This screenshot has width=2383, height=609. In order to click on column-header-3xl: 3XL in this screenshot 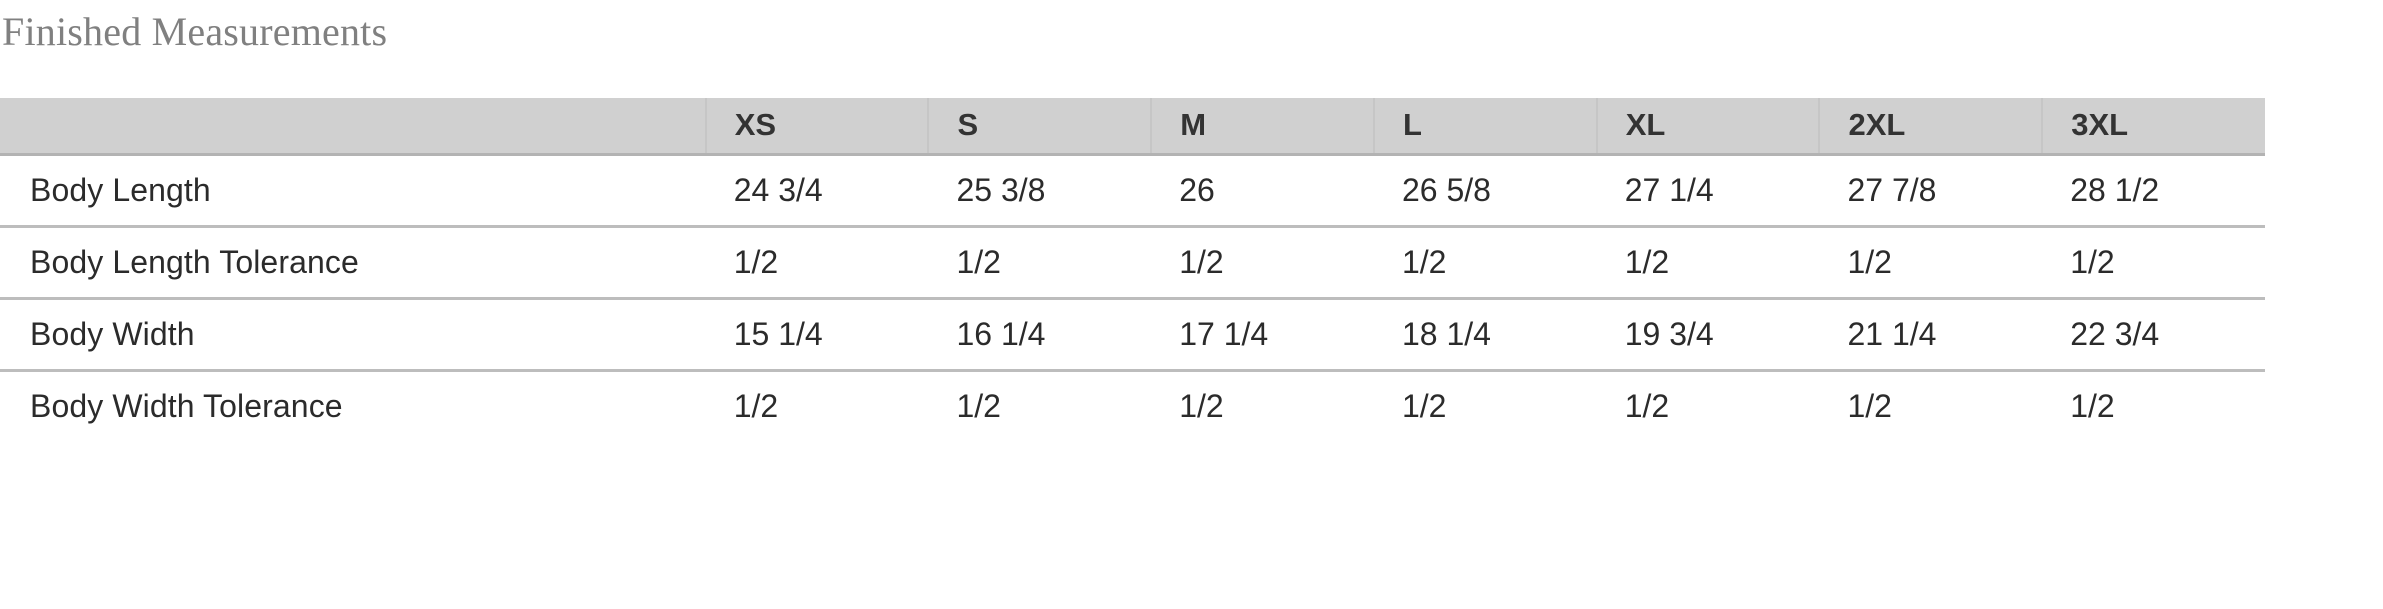, I will do `click(2153, 126)`.